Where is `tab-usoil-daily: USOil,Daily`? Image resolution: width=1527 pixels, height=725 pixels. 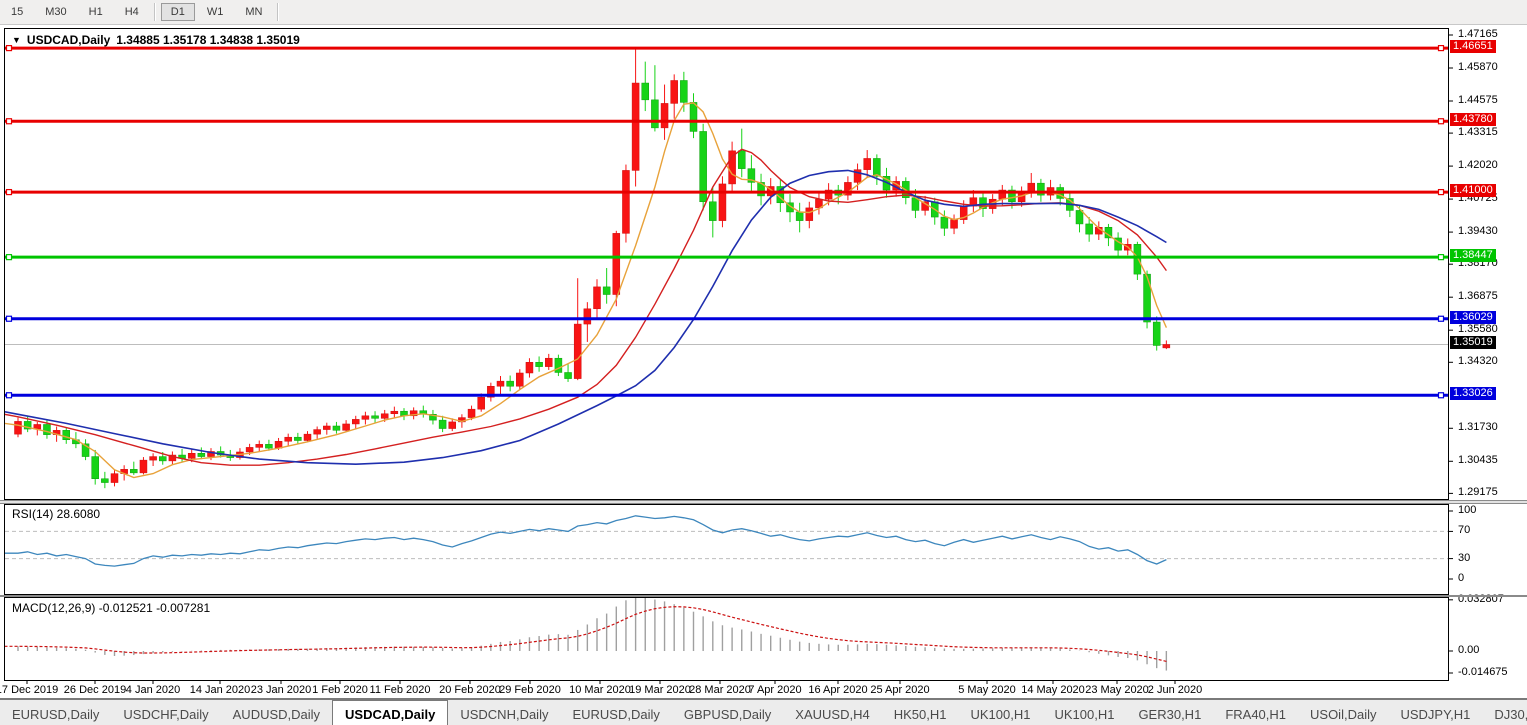
tab-usoil-daily: USOil,Daily is located at coordinates (1343, 714).